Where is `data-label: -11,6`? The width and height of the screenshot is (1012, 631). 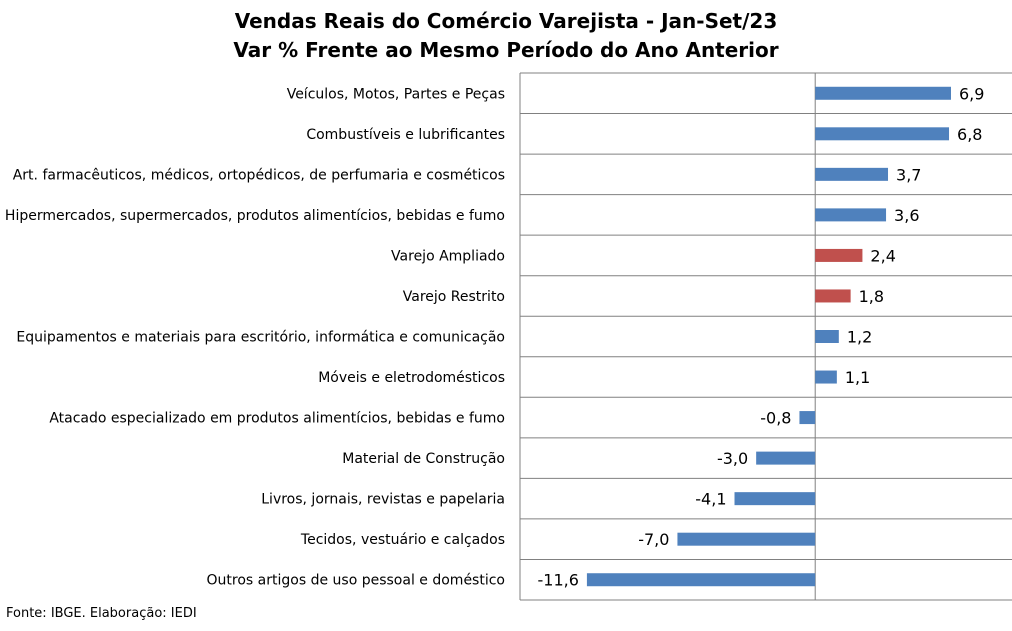 data-label: -11,6 is located at coordinates (558, 580).